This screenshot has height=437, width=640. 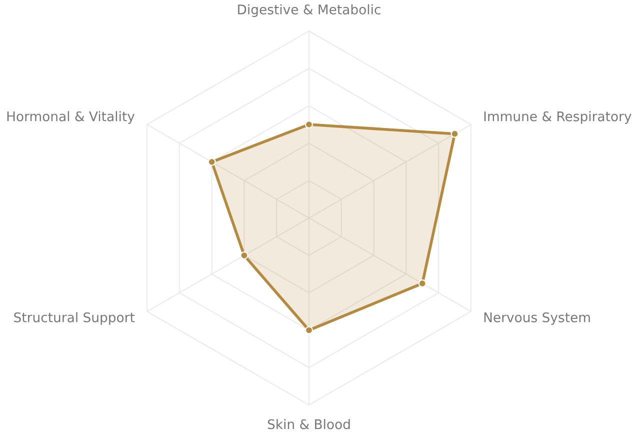 What do you see at coordinates (309, 10) in the screenshot?
I see `spoke-label: Digestive & Metabolic` at bounding box center [309, 10].